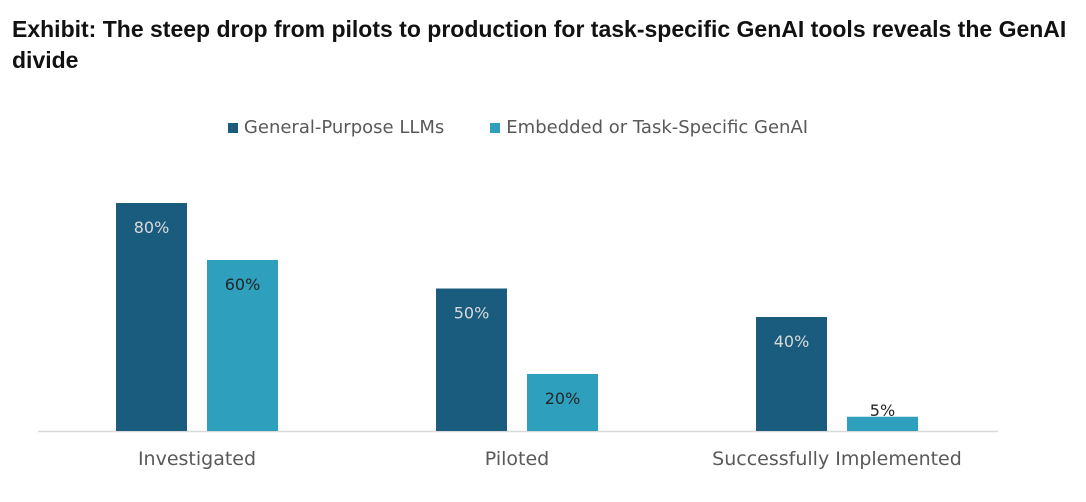  I want to click on legend-label-task-specific: Embedded or Task-Specific GenAI, so click(657, 127).